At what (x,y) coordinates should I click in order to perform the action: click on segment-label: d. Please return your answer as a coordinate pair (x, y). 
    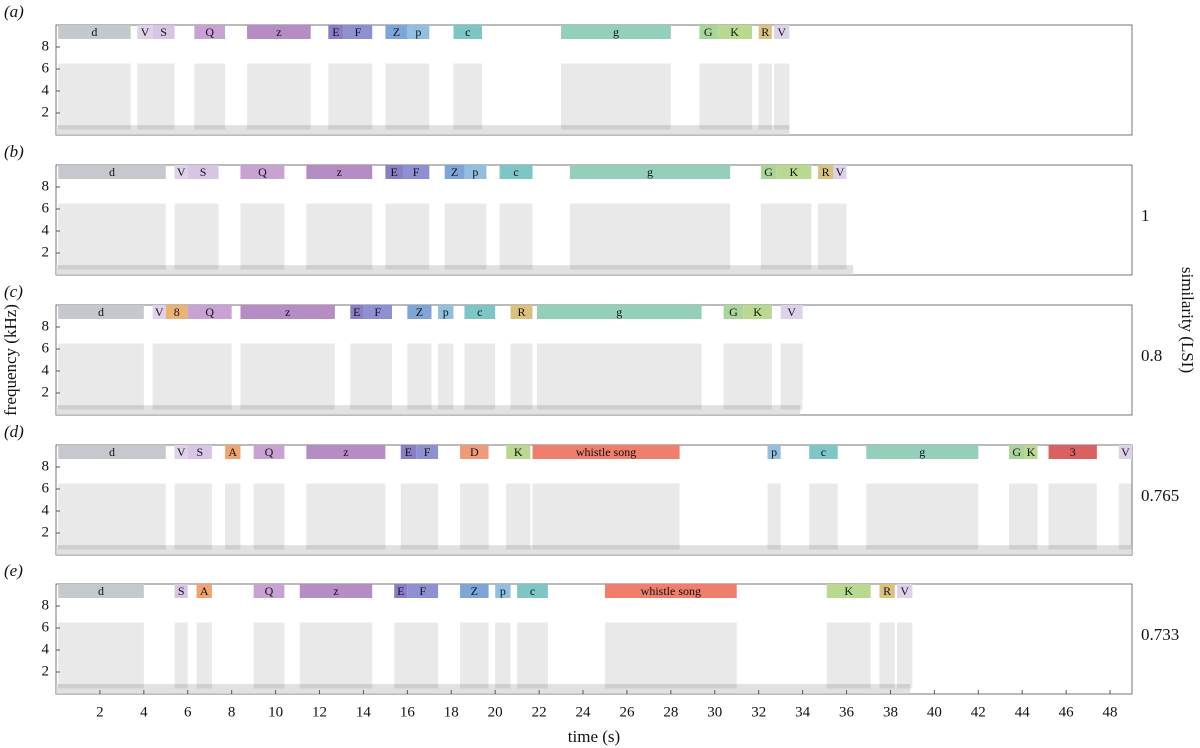
    Looking at the image, I should click on (94, 32).